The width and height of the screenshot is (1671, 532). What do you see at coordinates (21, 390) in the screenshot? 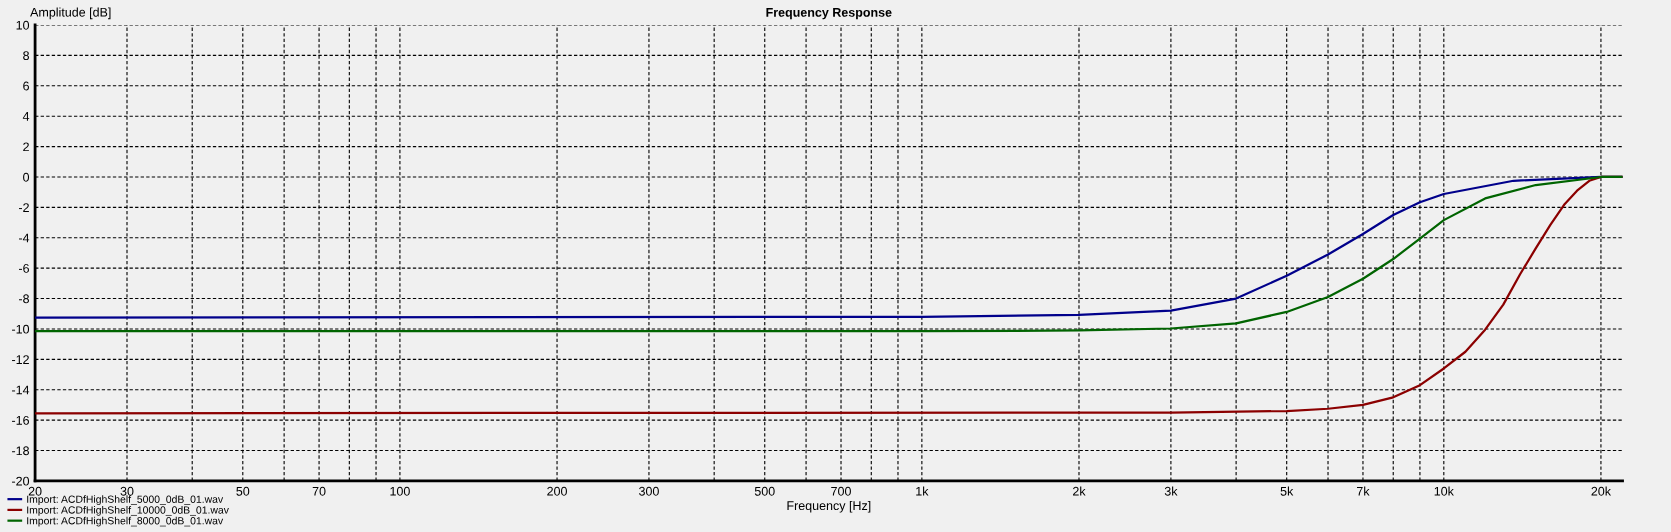
I see `y-tick-label: -14` at bounding box center [21, 390].